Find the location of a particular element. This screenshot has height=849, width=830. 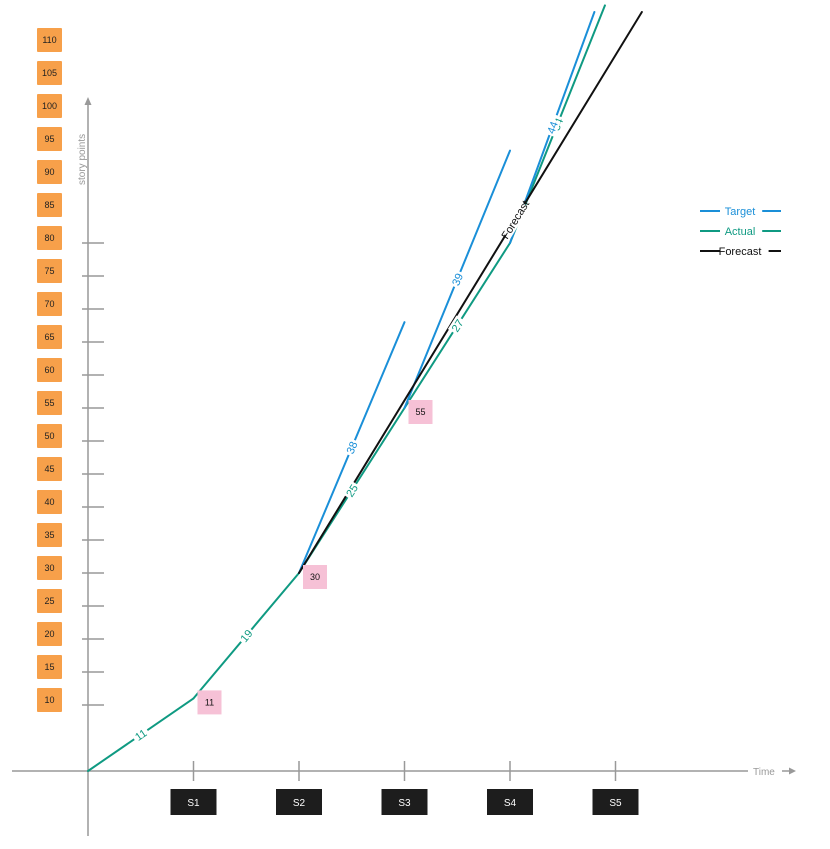

y-tick-label: 95 is located at coordinates (49, 139).